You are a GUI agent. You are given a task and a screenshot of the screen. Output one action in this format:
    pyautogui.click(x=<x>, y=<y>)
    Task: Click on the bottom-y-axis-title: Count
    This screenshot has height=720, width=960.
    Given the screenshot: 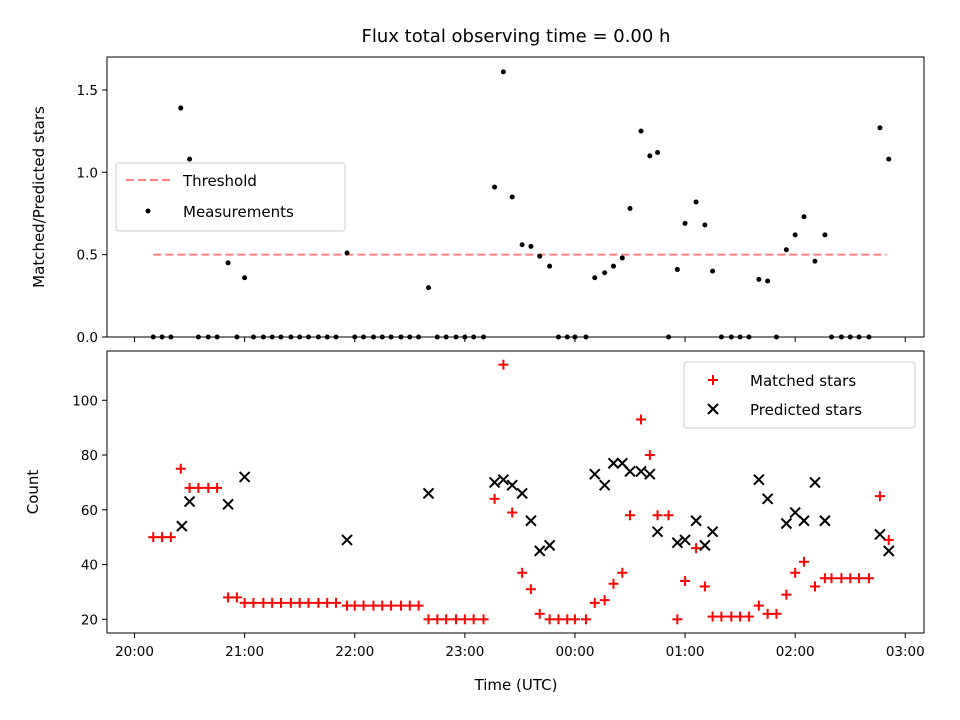 What is the action you would take?
    pyautogui.click(x=33, y=492)
    